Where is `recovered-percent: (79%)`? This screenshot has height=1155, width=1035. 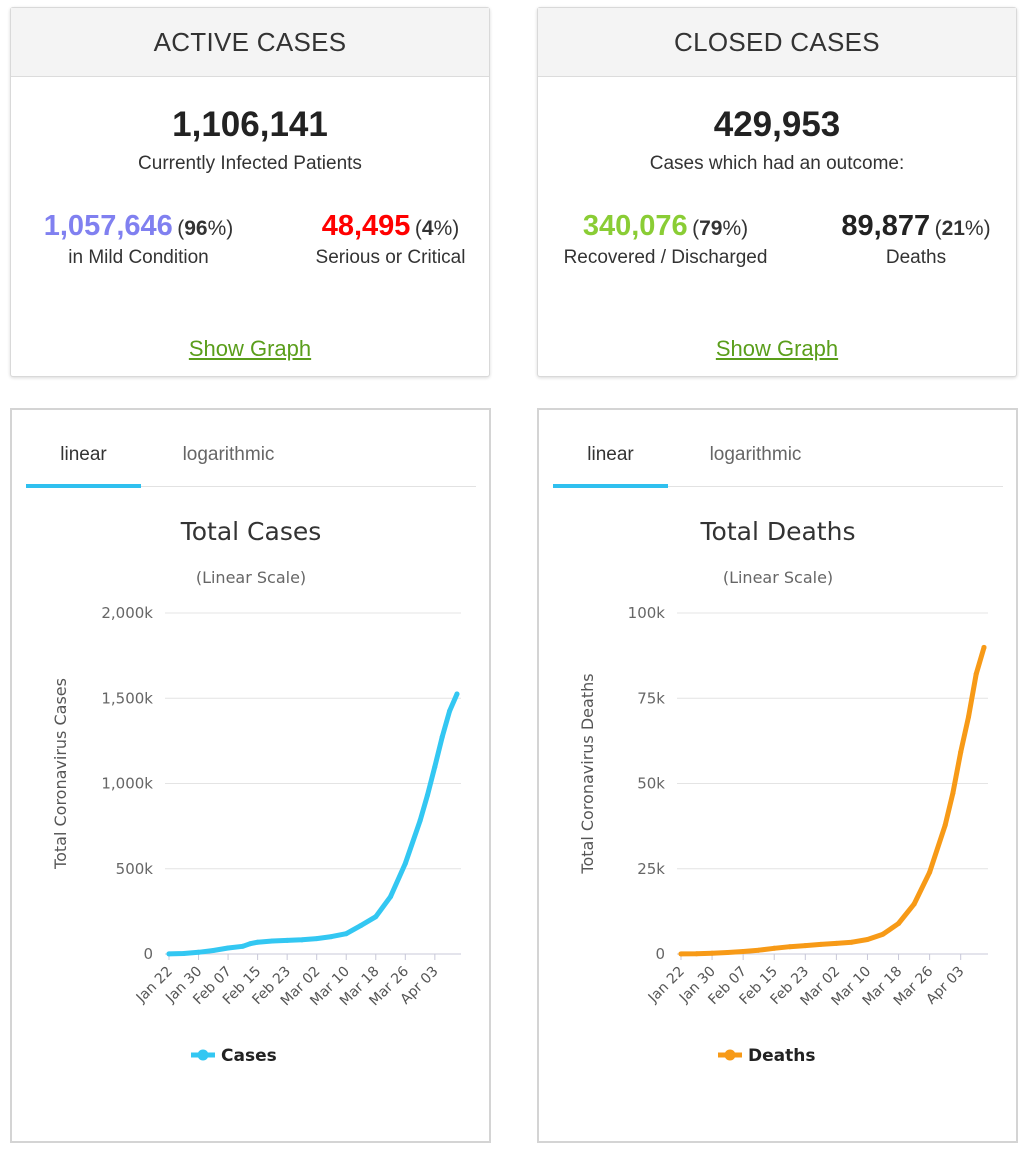
recovered-percent: (79%) is located at coordinates (720, 228).